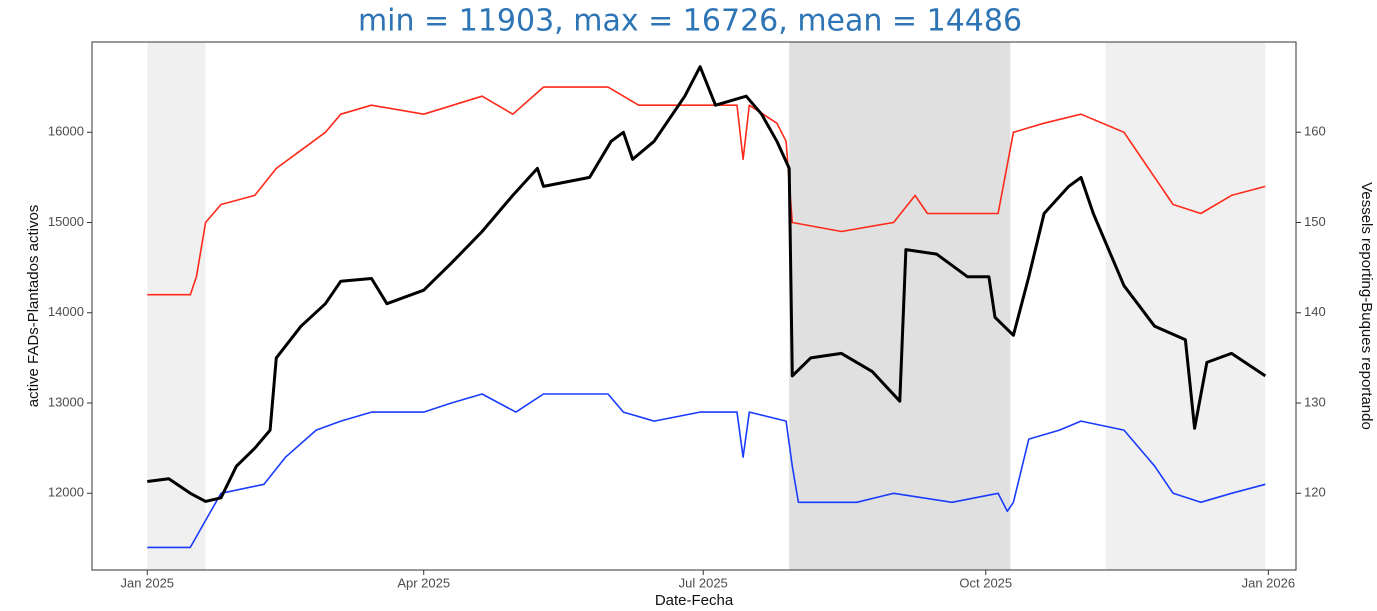 The height and width of the screenshot is (611, 1377). Describe the element at coordinates (66, 311) in the screenshot. I see `y-tick-label: 14000` at that location.